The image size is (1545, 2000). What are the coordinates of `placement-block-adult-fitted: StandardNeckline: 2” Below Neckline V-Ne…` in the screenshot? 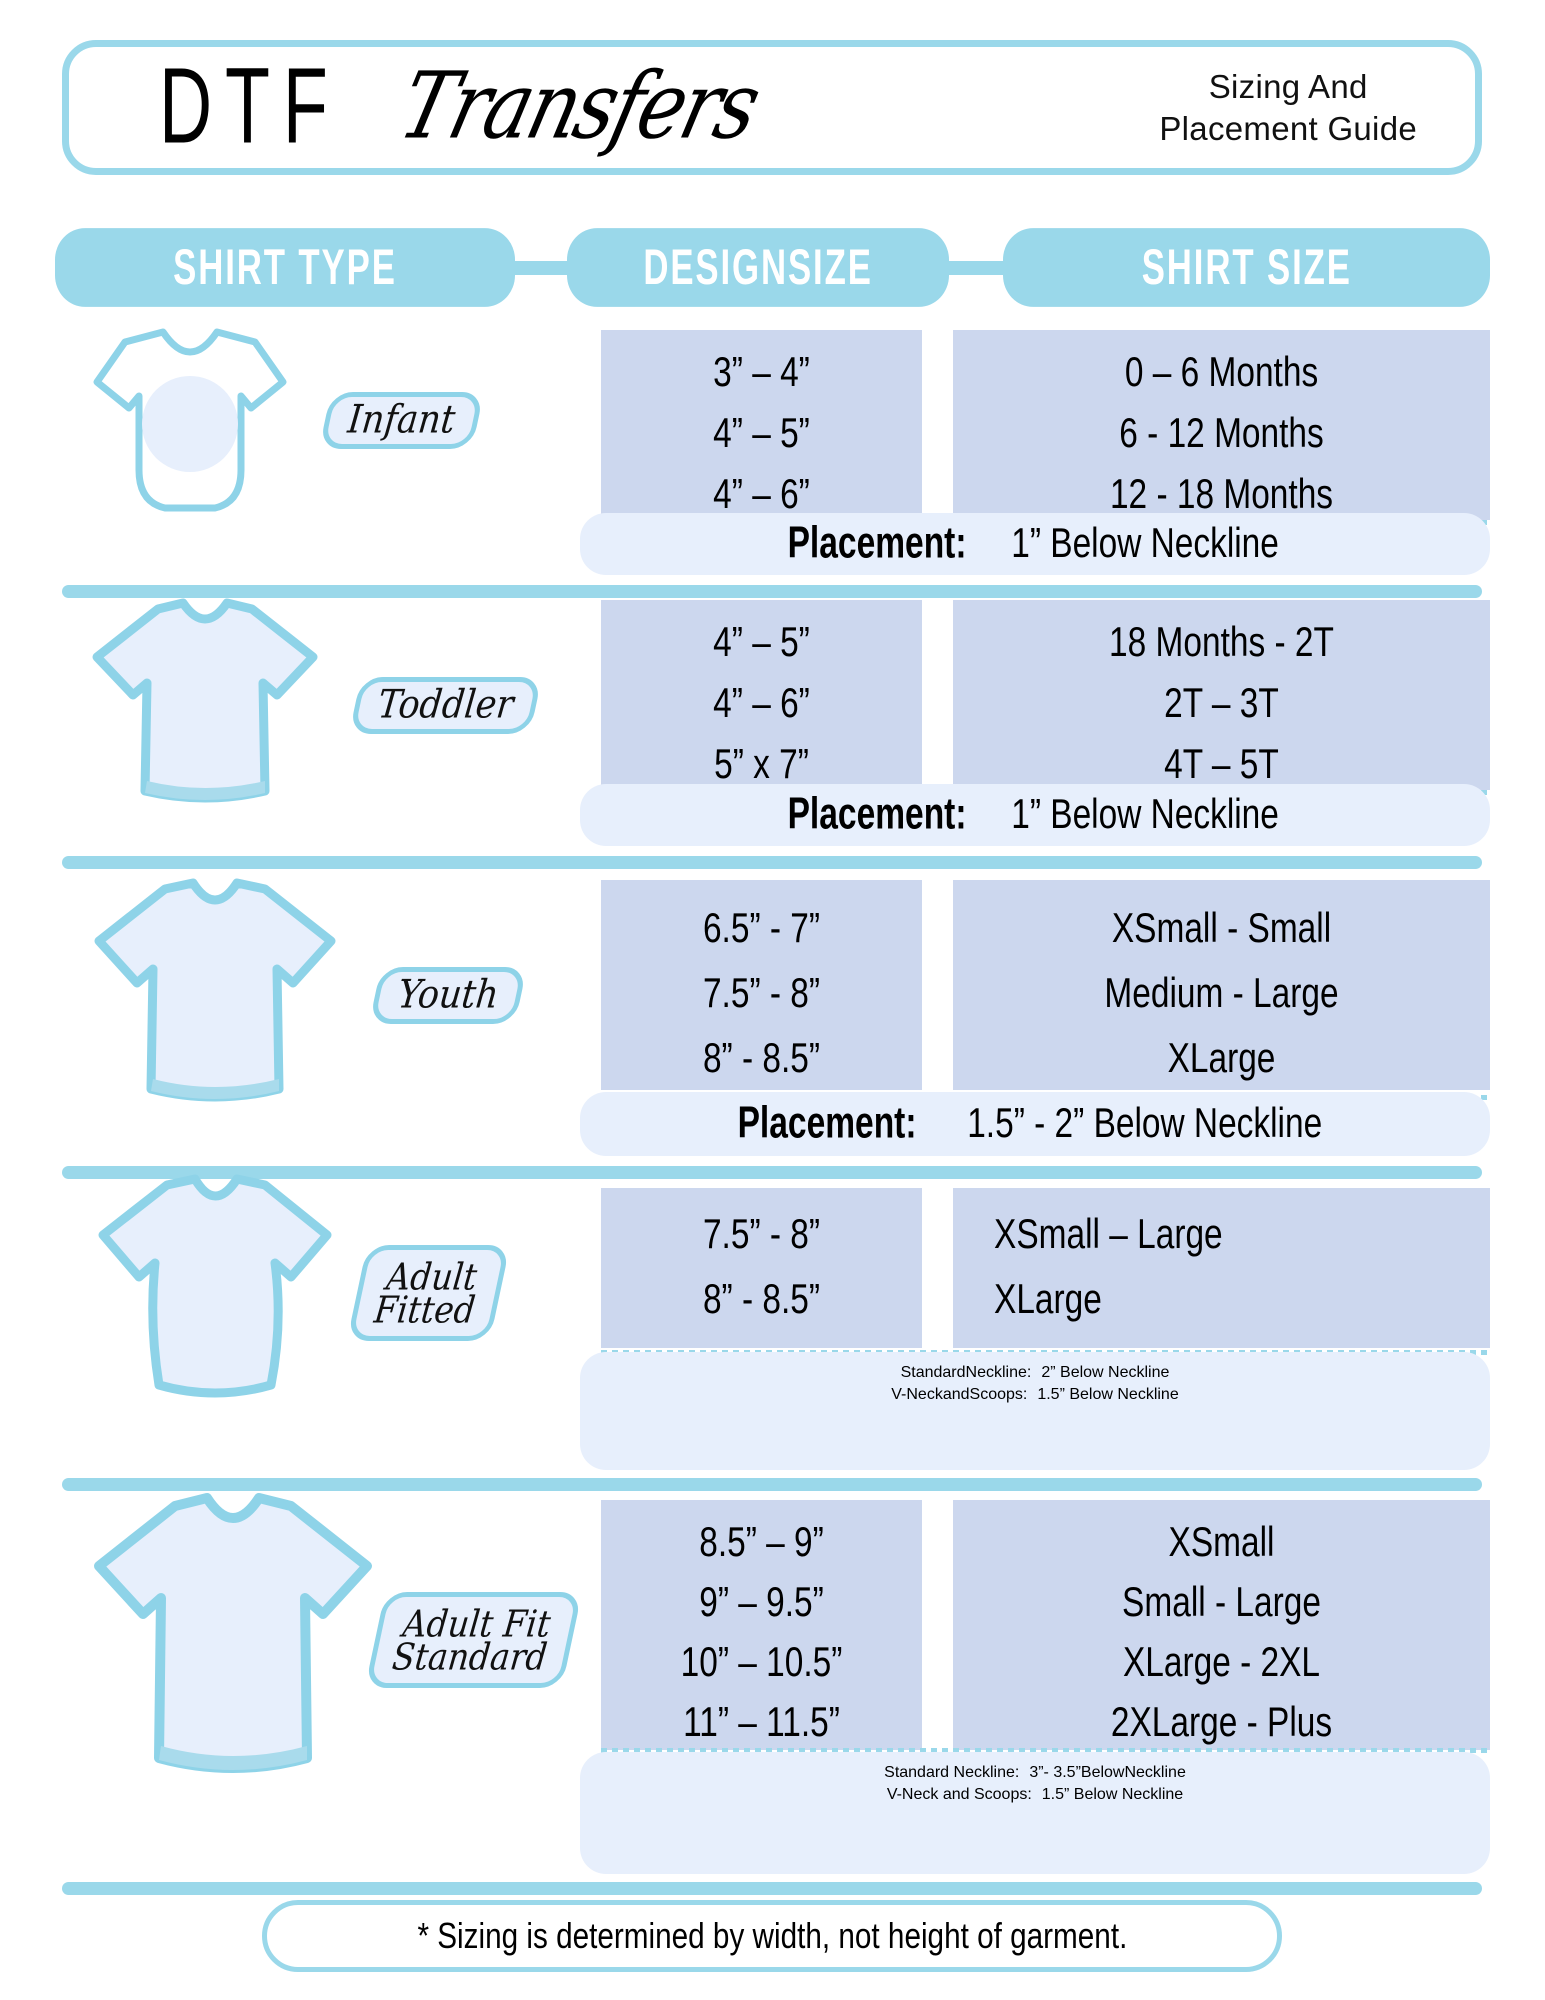 It's located at (1035, 1411).